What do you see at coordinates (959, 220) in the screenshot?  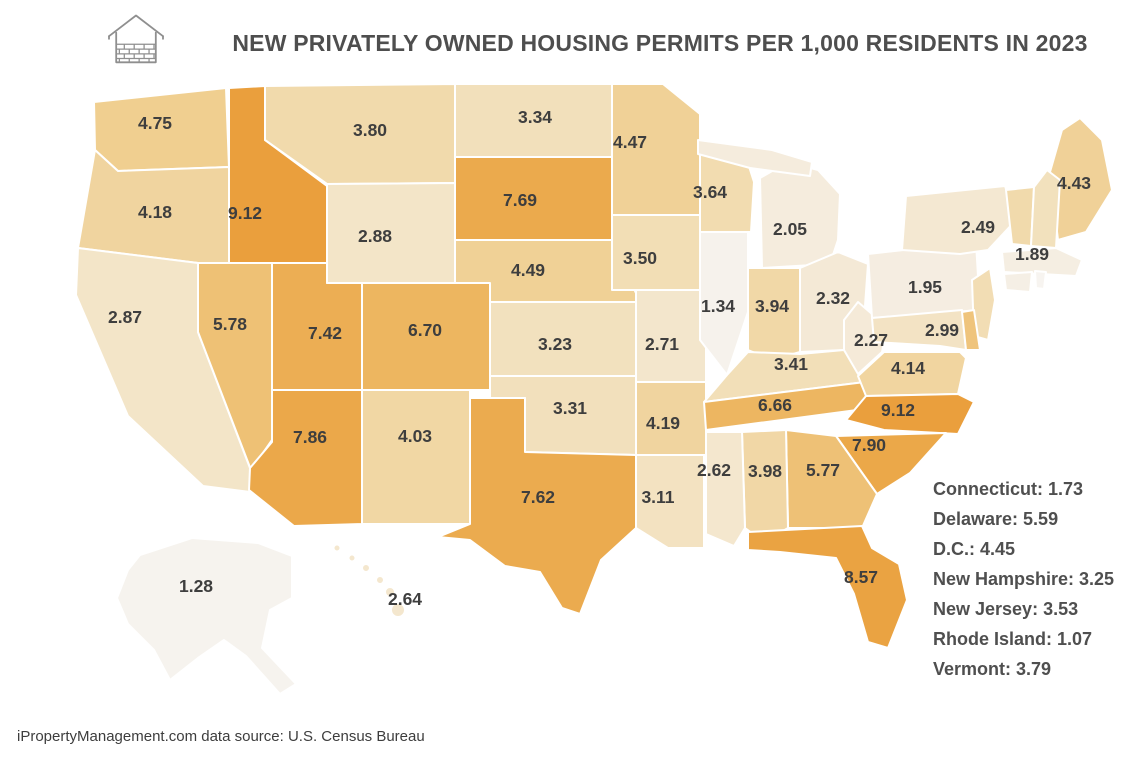 I see `state-new-york` at bounding box center [959, 220].